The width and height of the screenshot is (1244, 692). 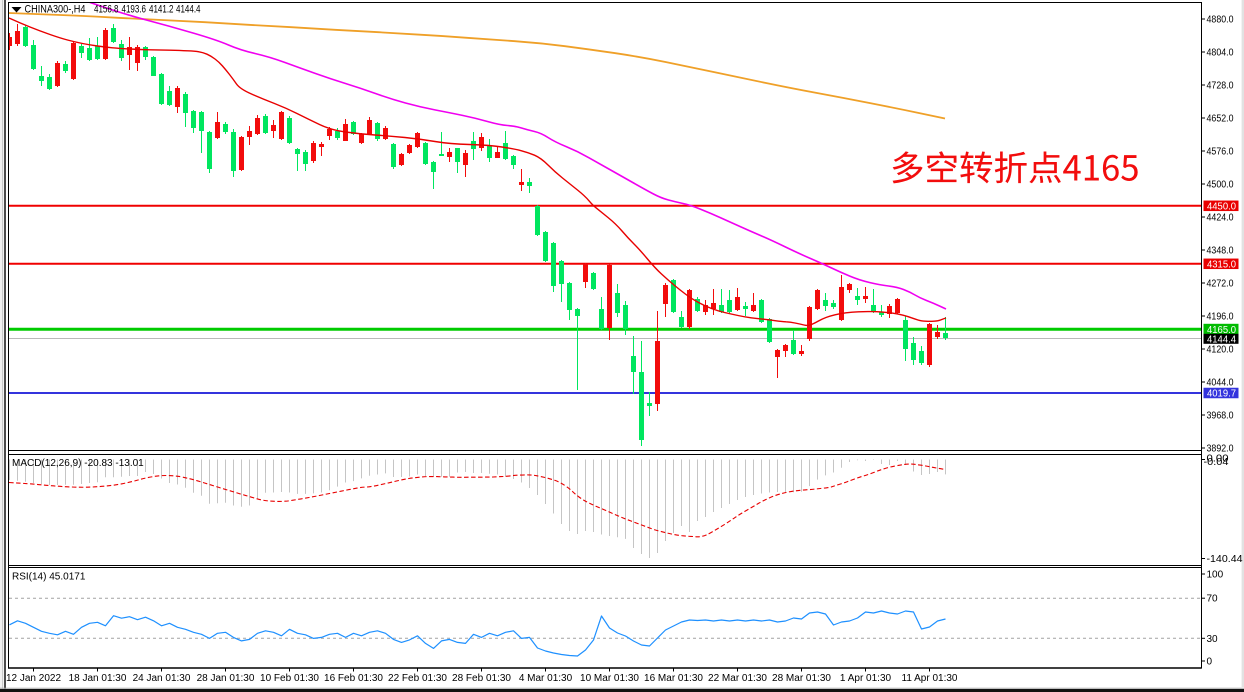 I want to click on svg-text: 4196.0, so click(x=1220, y=316).